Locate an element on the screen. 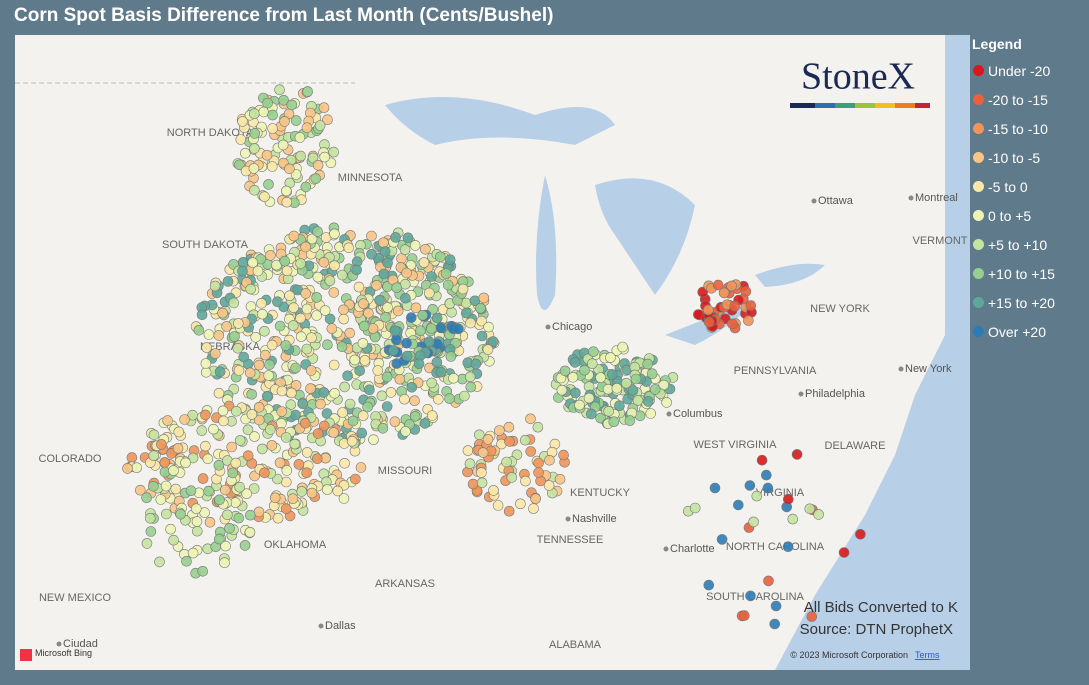 The width and height of the screenshot is (1089, 685). terms-link: Terms is located at coordinates (927, 655).